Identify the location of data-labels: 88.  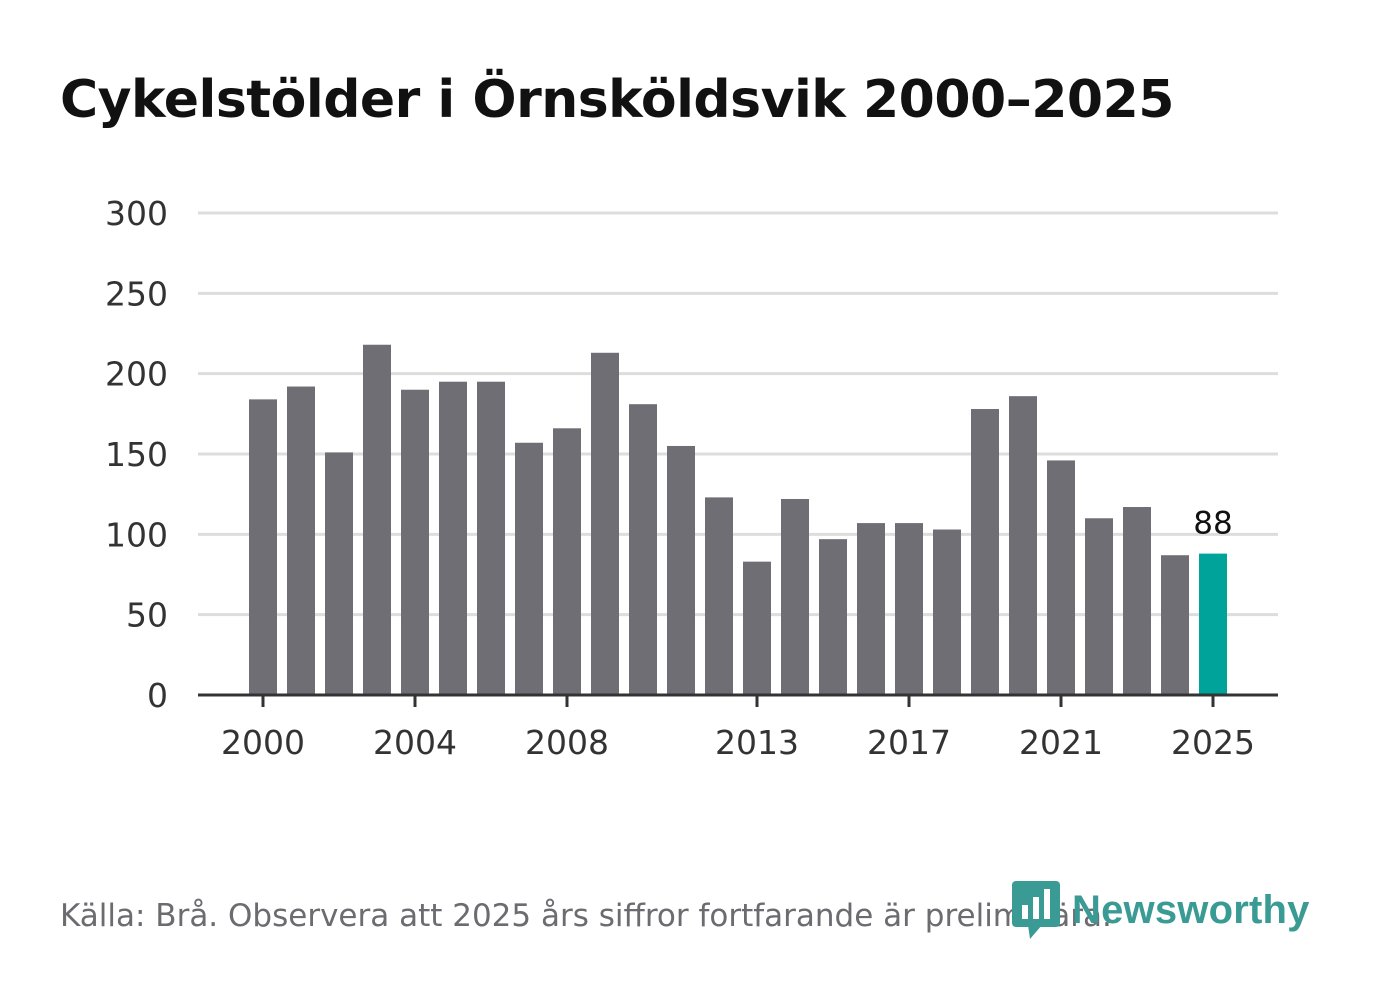
(1212, 524).